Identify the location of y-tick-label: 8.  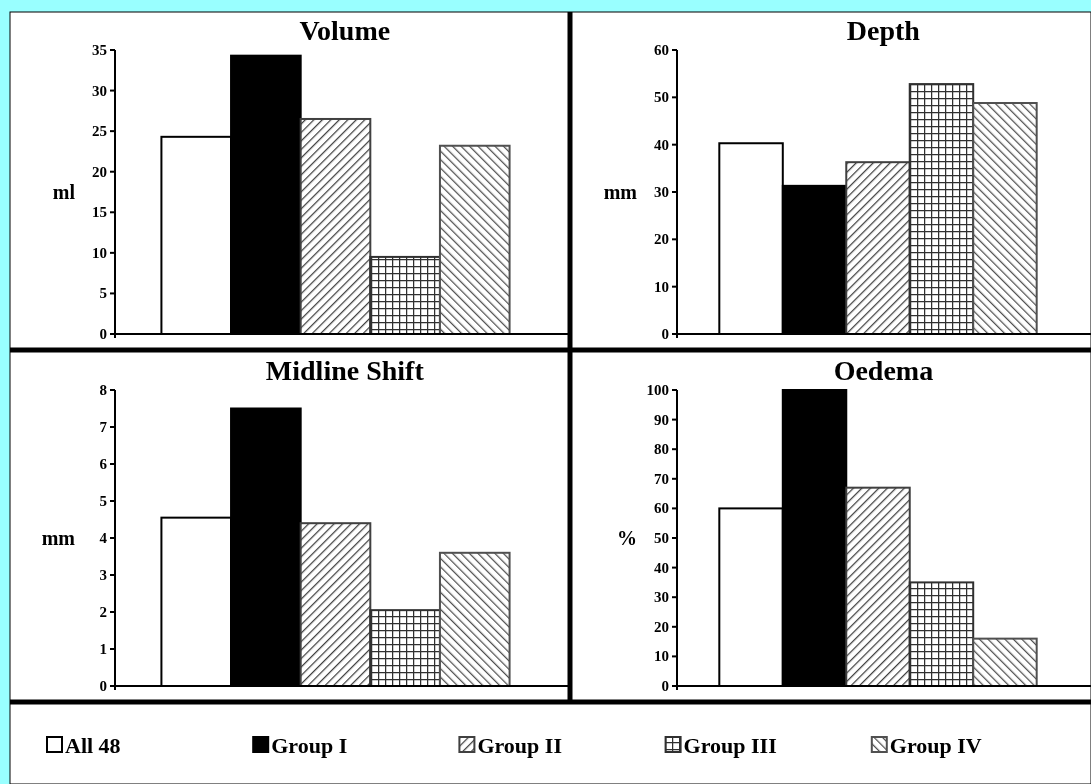
(103, 390).